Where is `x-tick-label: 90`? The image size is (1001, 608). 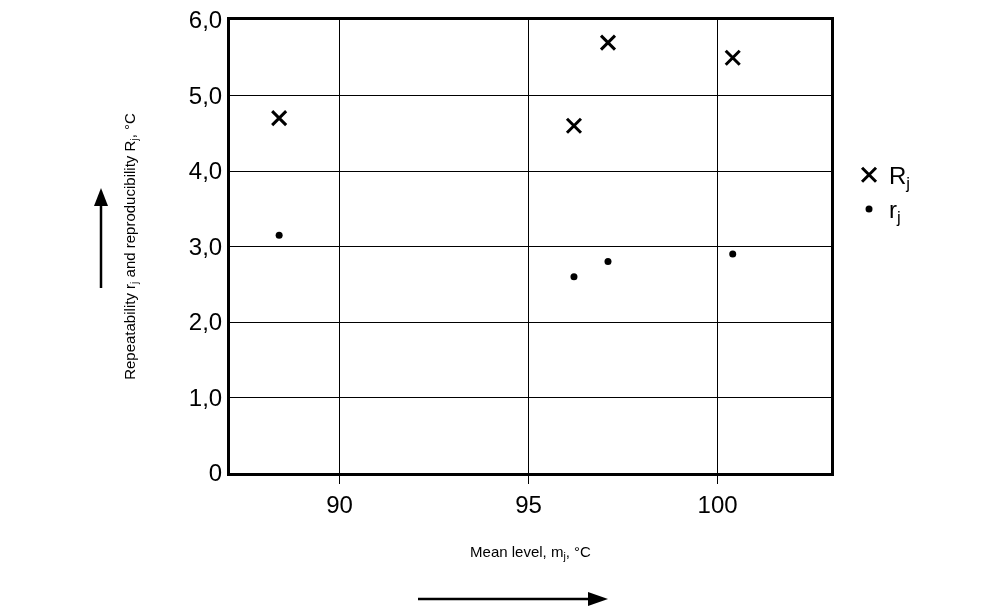
x-tick-label: 90 is located at coordinates (339, 504).